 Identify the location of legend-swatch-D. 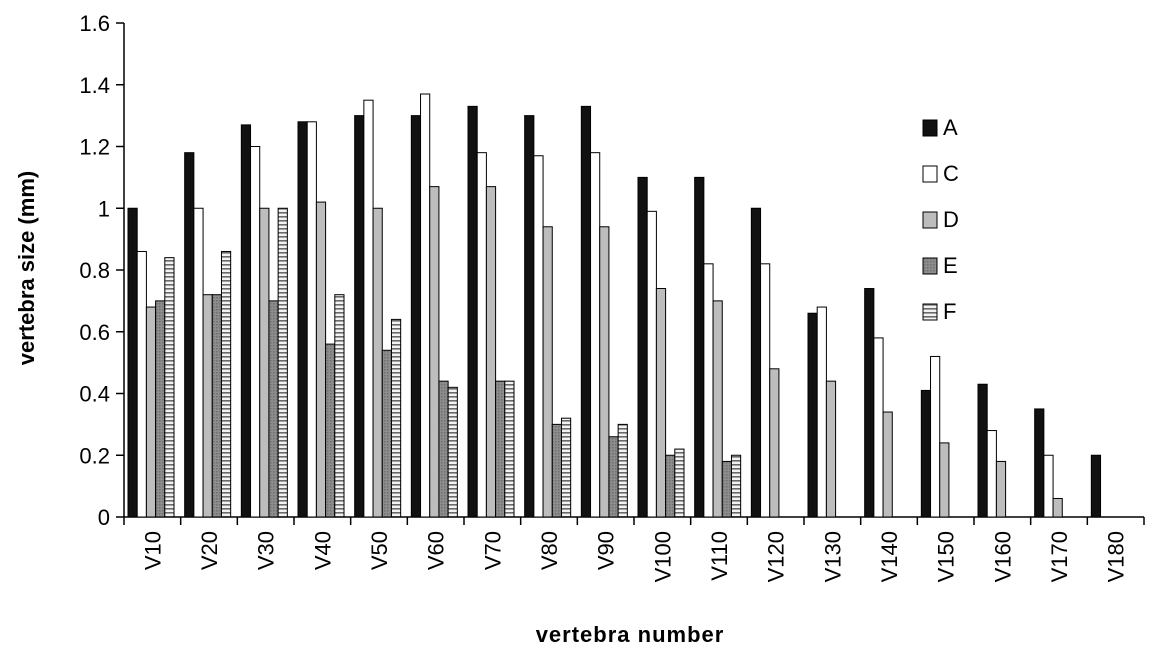
(930, 220).